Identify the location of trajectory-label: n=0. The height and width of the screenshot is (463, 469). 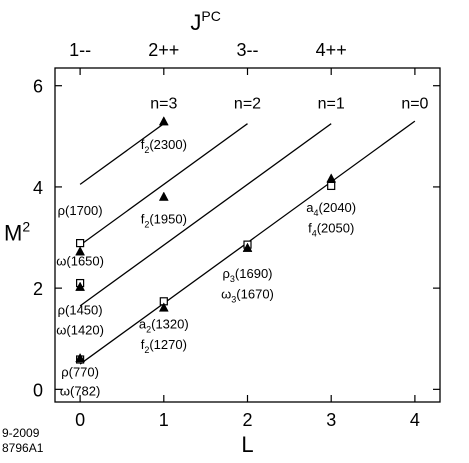
(414, 103).